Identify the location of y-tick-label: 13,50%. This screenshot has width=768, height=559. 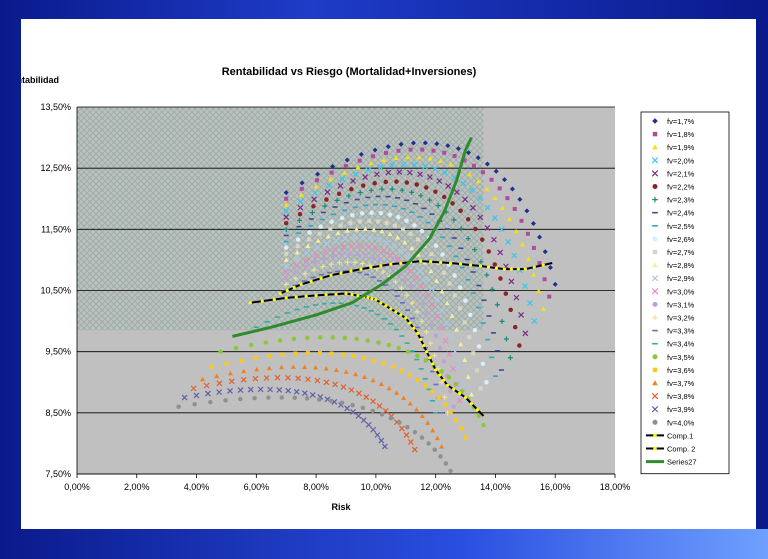
(55, 107).